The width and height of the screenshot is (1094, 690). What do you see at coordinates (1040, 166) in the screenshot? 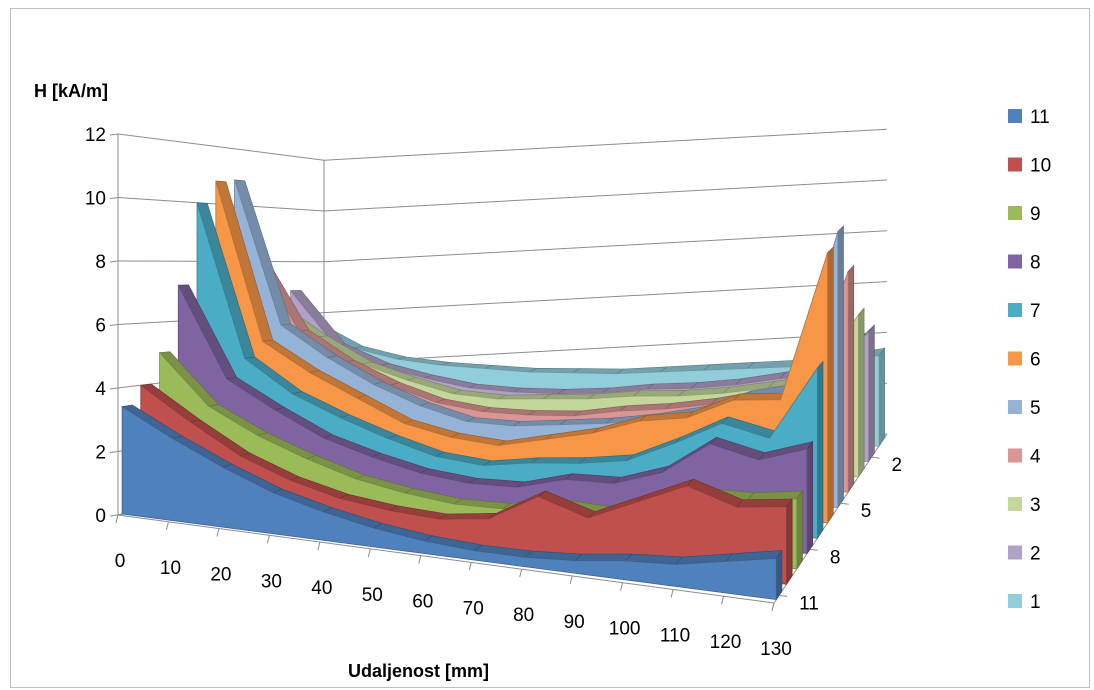
I see `legend-label: 10` at bounding box center [1040, 166].